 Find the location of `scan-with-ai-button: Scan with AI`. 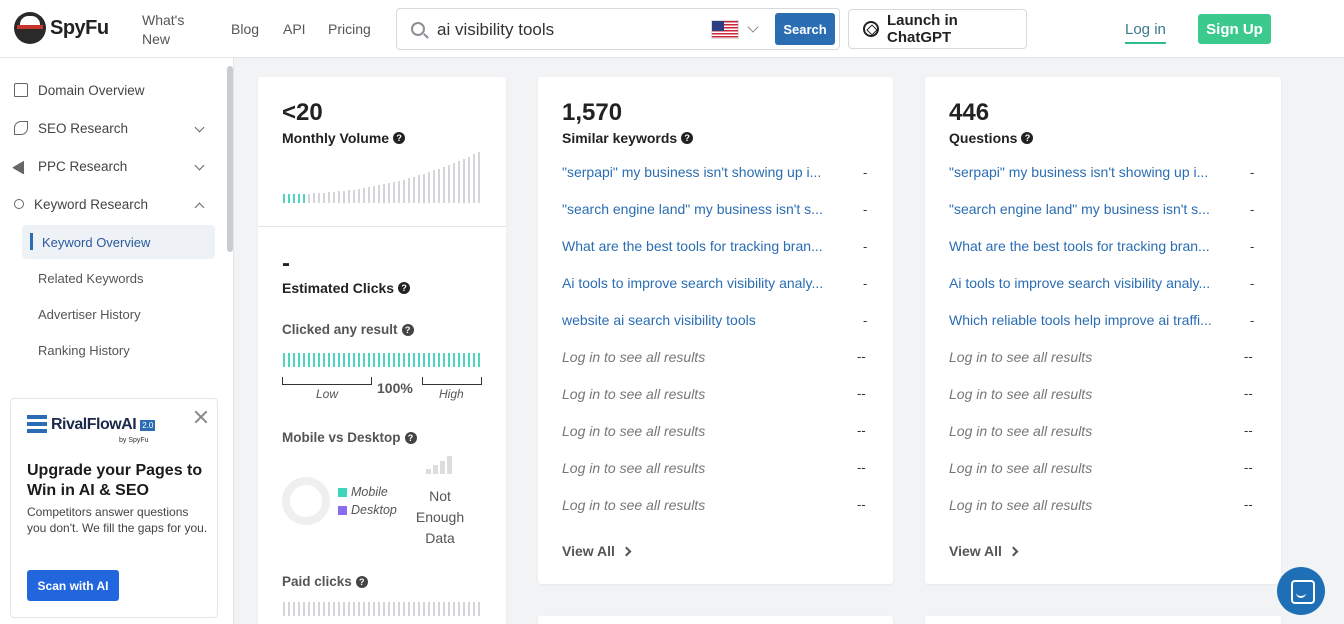

scan-with-ai-button: Scan with AI is located at coordinates (73, 585).